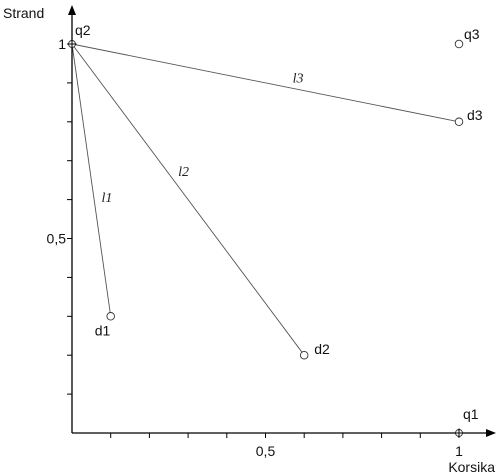 The height and width of the screenshot is (476, 497). Describe the element at coordinates (322, 349) in the screenshot. I see `point-label-d2: d2` at that location.